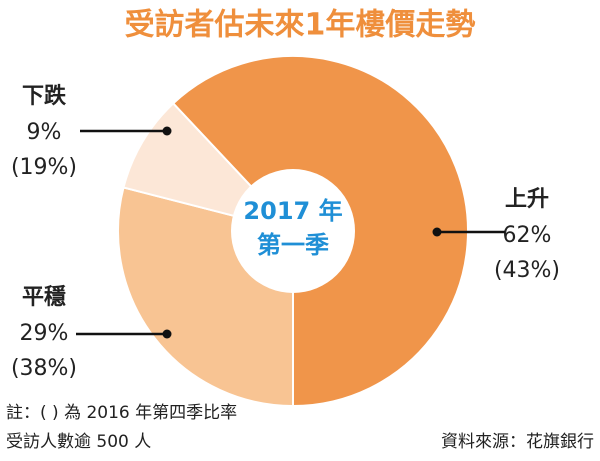 The height and width of the screenshot is (461, 600). I want to click on note: 註：( ) 為 2016 年第四季比率, so click(121, 413).